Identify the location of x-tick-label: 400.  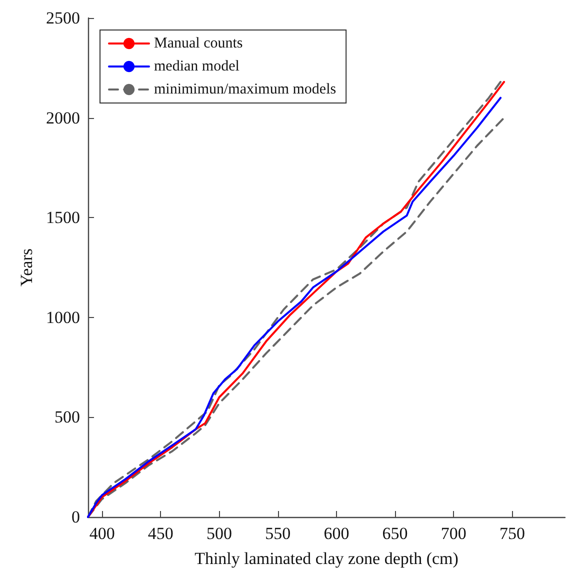
(102, 533).